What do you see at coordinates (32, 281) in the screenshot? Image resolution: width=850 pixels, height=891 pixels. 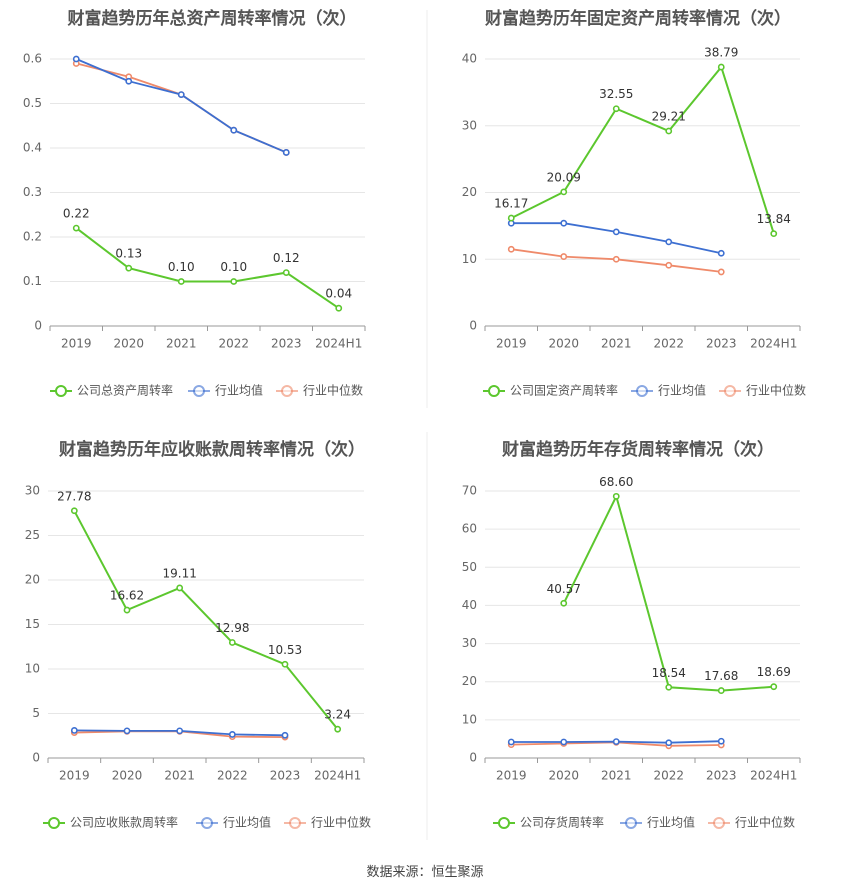 I see `y-tick-label: 0.1` at bounding box center [32, 281].